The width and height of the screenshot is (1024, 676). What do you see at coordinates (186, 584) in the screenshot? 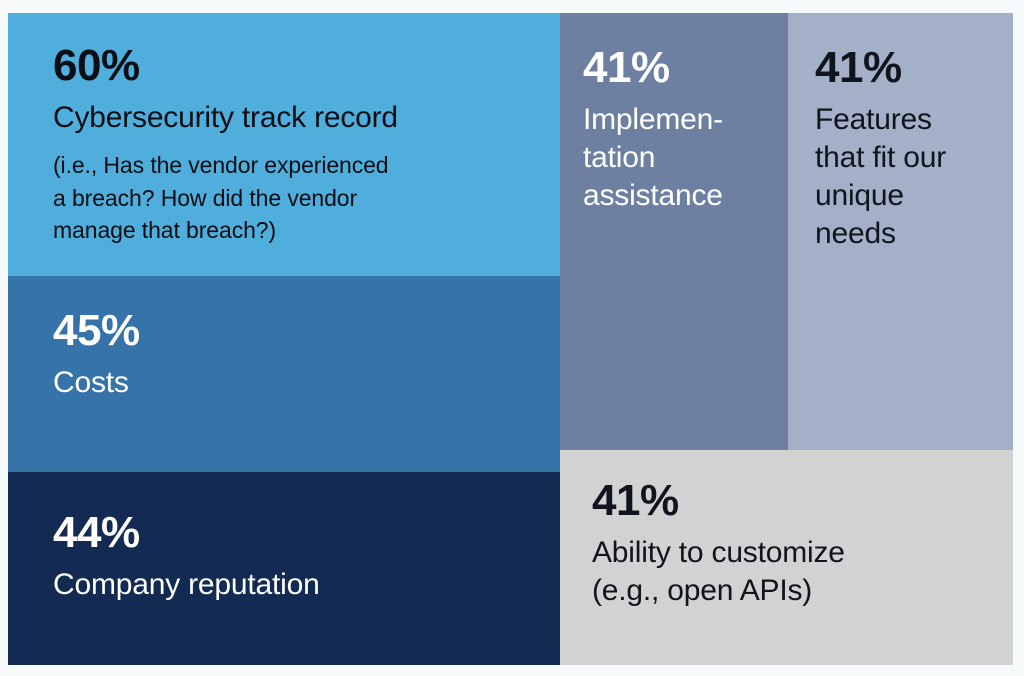
I see `tile-label: Company reputation` at bounding box center [186, 584].